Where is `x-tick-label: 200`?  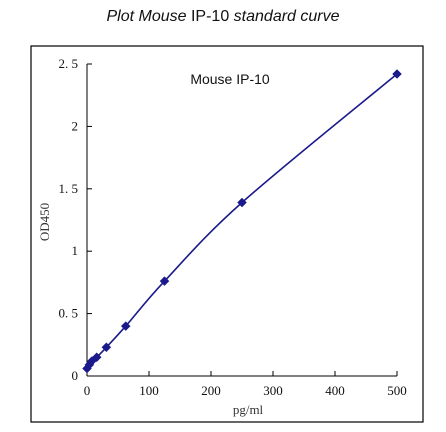
x-tick-label: 200 is located at coordinates (211, 390).